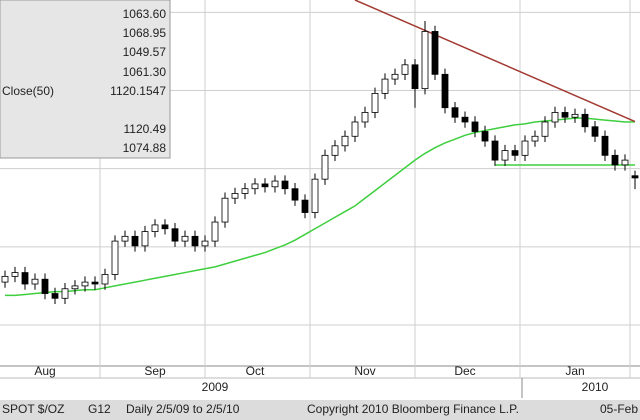  I want to click on x-tick-label: Aug, so click(44, 371).